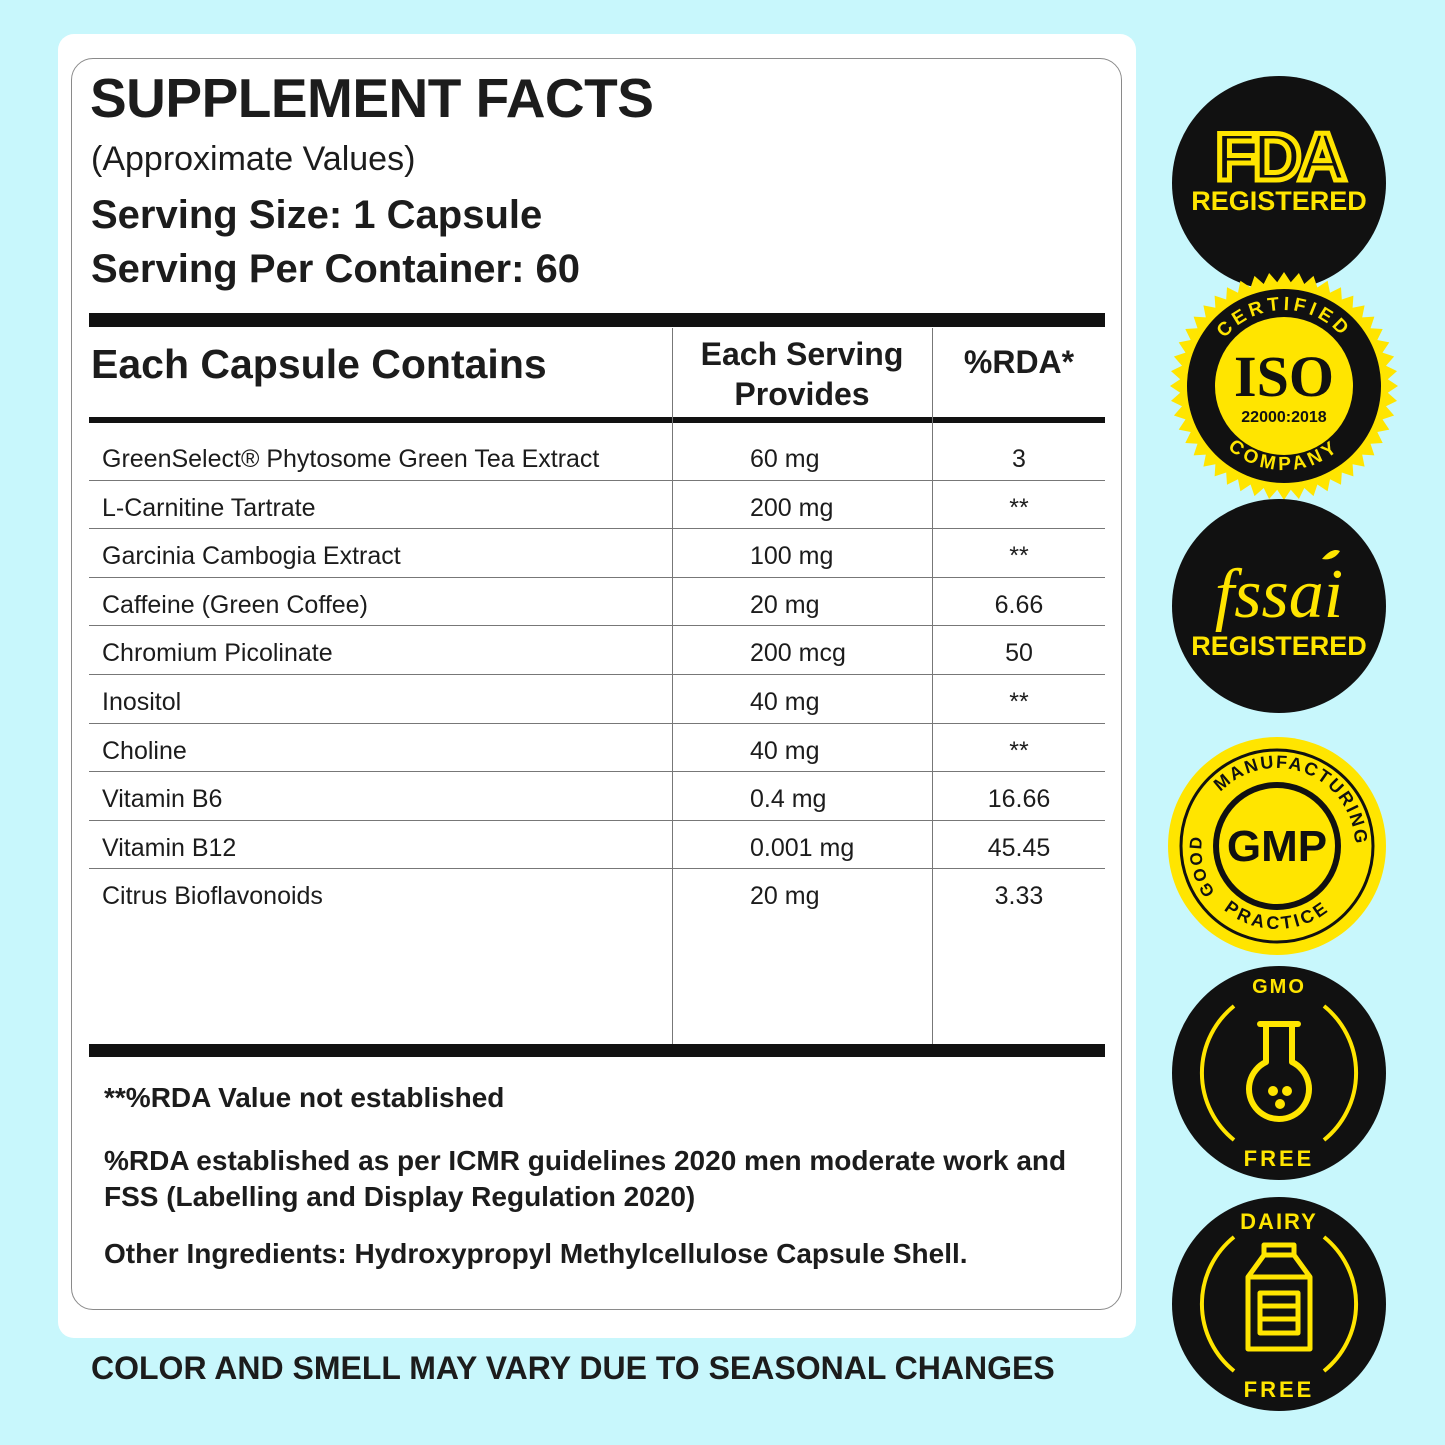  I want to click on fssai-registered-badge: fssai REGISTERED, so click(1279, 606).